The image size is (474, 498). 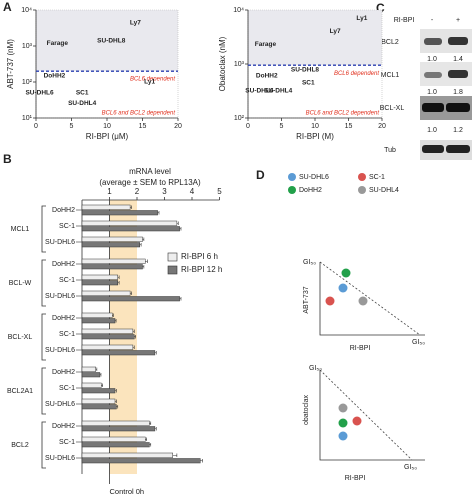 I want to click on x-tick-label: 1, so click(x=109, y=191).